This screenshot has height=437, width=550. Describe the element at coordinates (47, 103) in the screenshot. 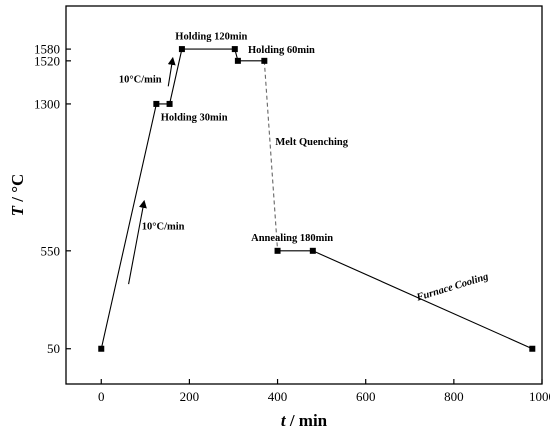

I see `y-tick-label: 1300` at that location.